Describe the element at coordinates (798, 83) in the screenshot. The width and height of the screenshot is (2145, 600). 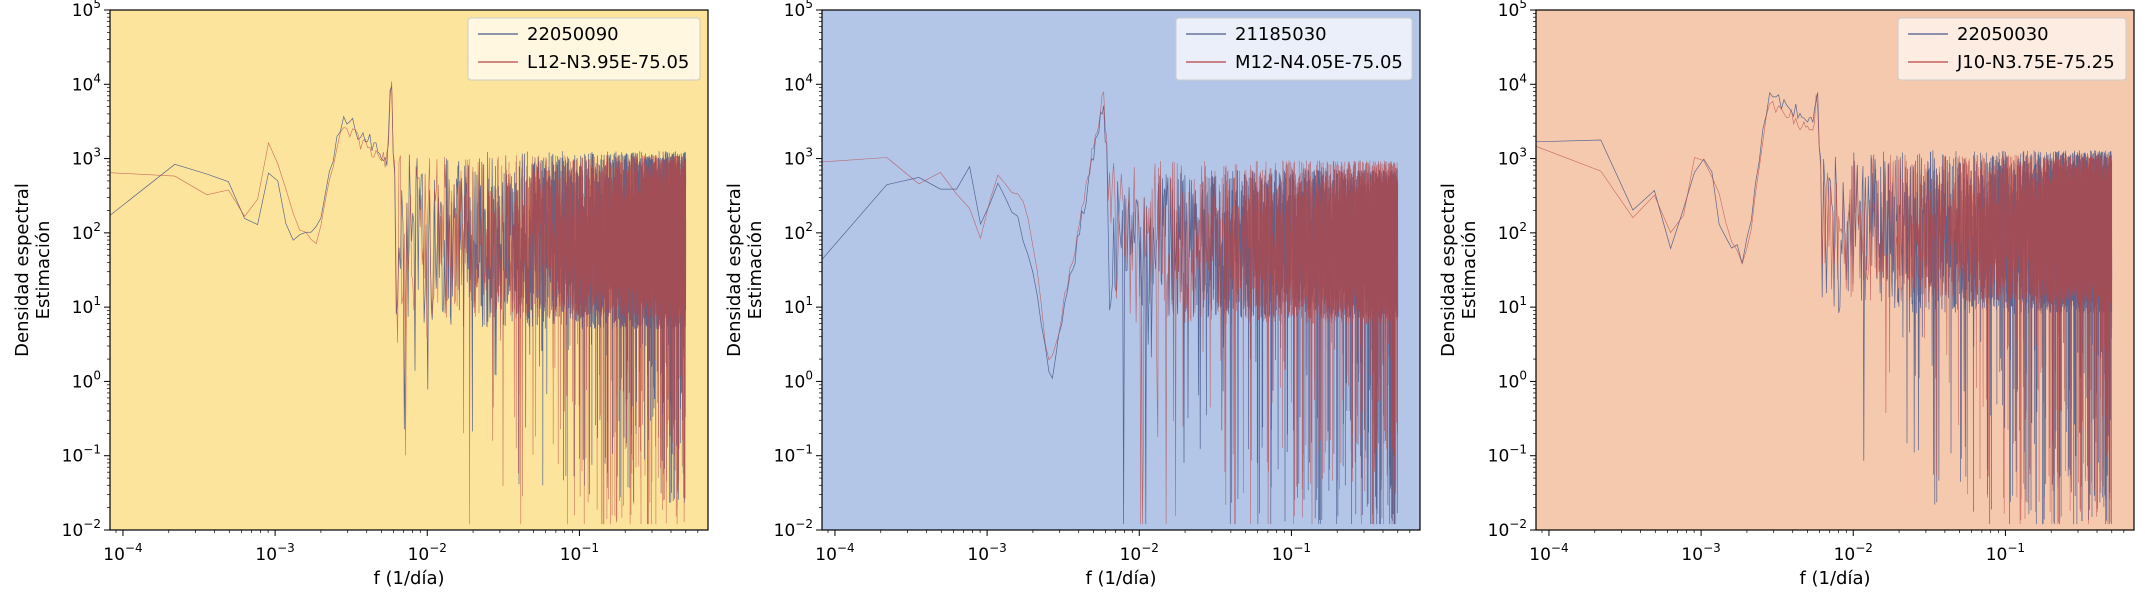
I see `panel-2-ytick-label: 10⁴` at that location.